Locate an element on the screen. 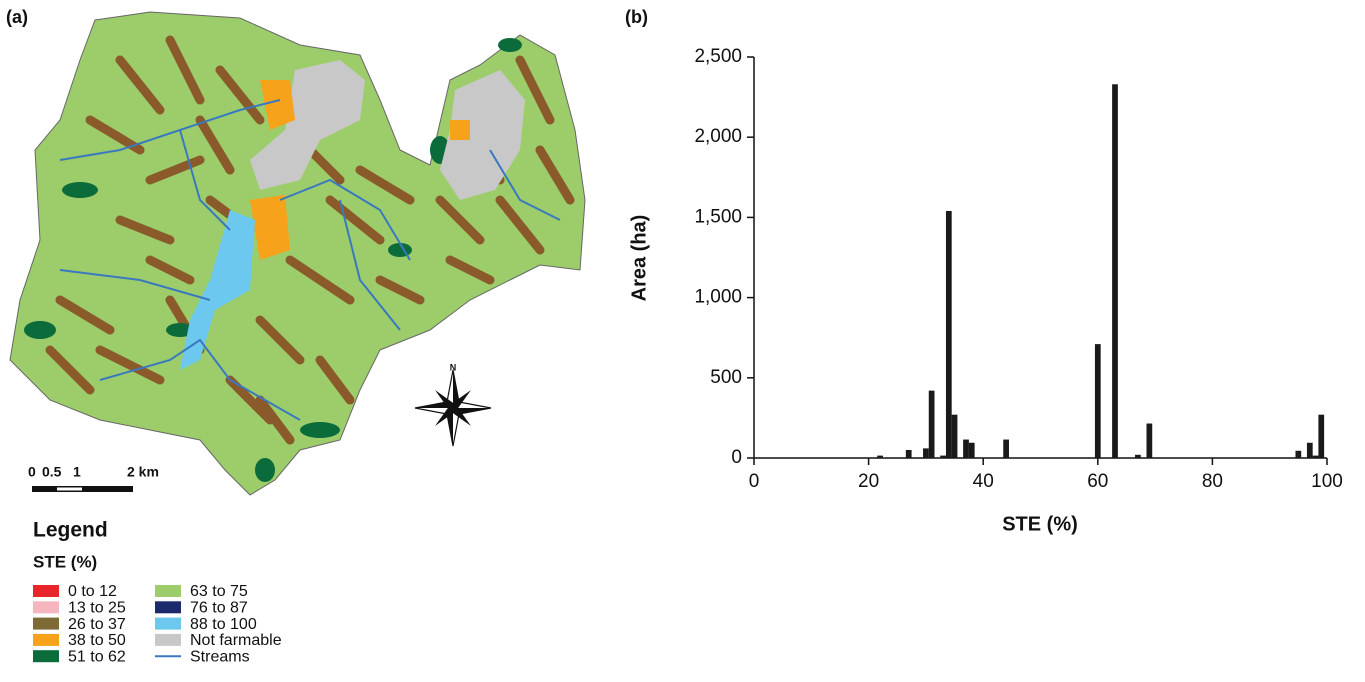  x-tick-label: 60 is located at coordinates (1097, 481).